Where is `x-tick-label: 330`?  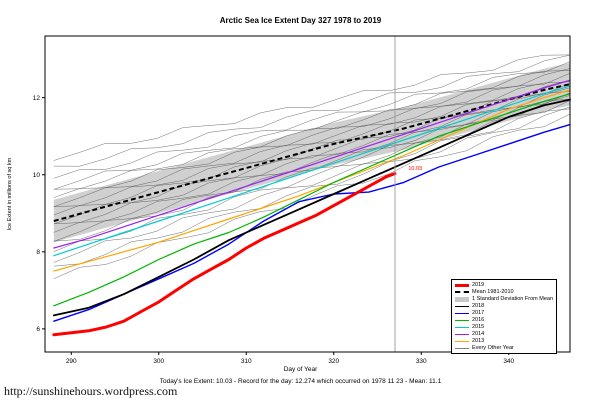
x-tick-label: 330 is located at coordinates (421, 361).